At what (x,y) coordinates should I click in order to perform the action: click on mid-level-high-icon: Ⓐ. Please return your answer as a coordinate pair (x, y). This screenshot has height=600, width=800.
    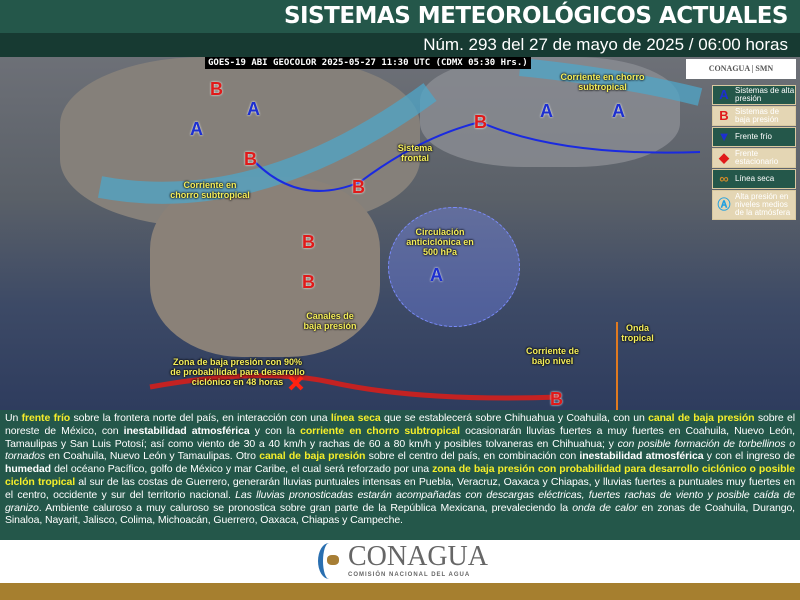
    Looking at the image, I should click on (724, 204).